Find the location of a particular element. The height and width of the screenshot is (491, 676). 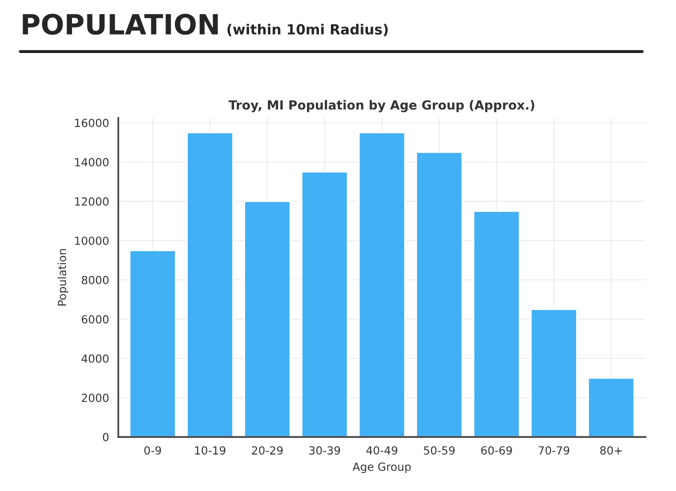

x-tick-label: 20-29 is located at coordinates (267, 450).